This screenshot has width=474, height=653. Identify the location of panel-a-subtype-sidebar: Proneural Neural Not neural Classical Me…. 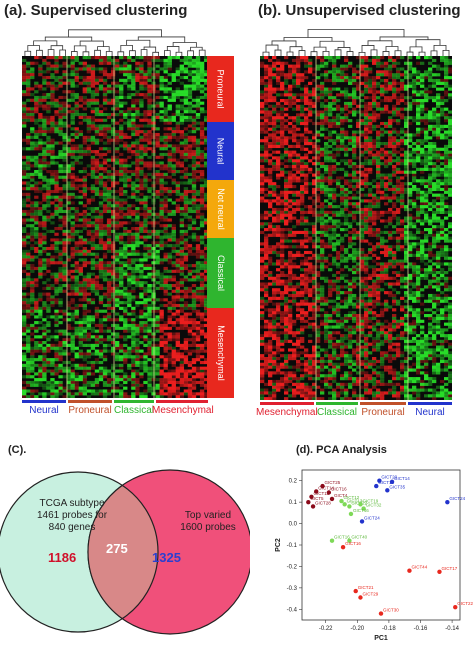
(220, 227).